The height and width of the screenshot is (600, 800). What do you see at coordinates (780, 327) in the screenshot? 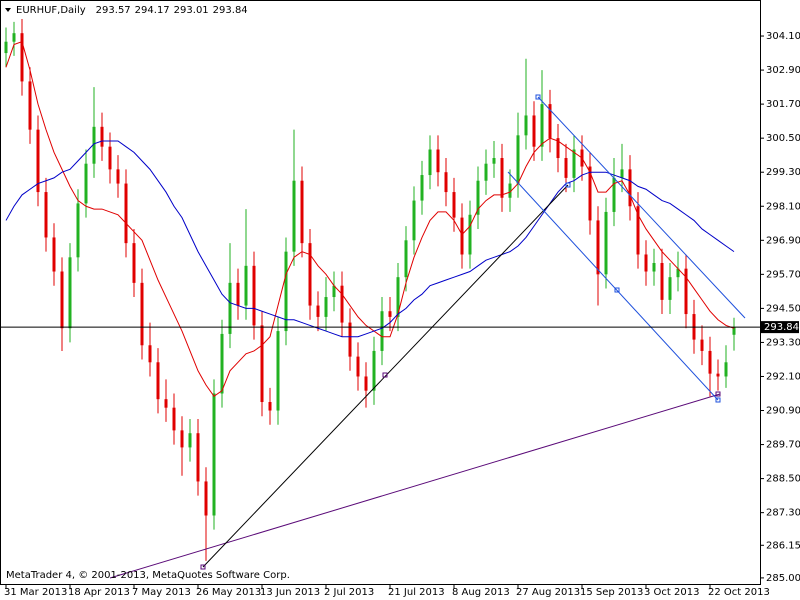
I see `price-label-box` at bounding box center [780, 327].